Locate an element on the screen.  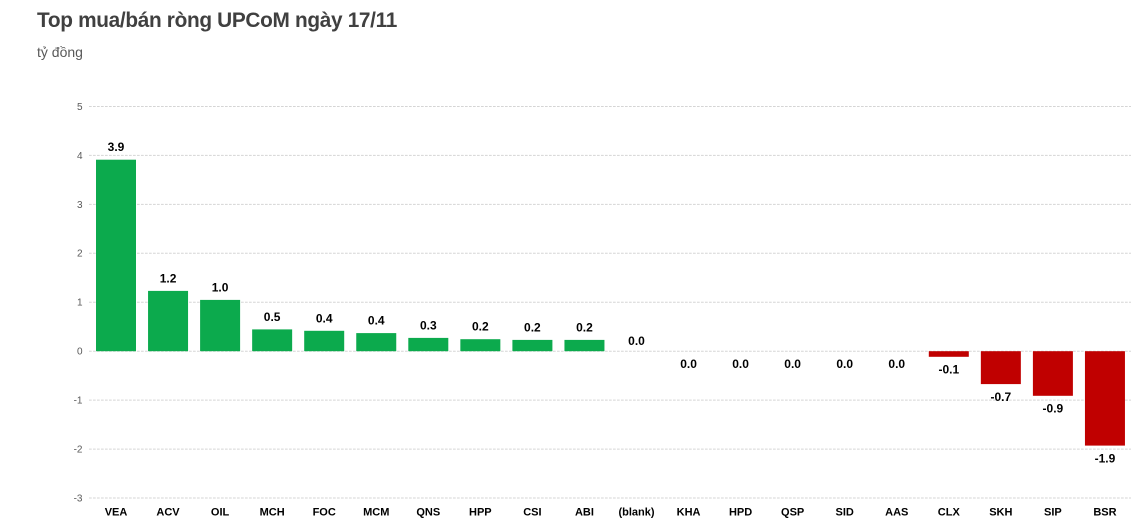
svg-text: MCM is located at coordinates (376, 513).